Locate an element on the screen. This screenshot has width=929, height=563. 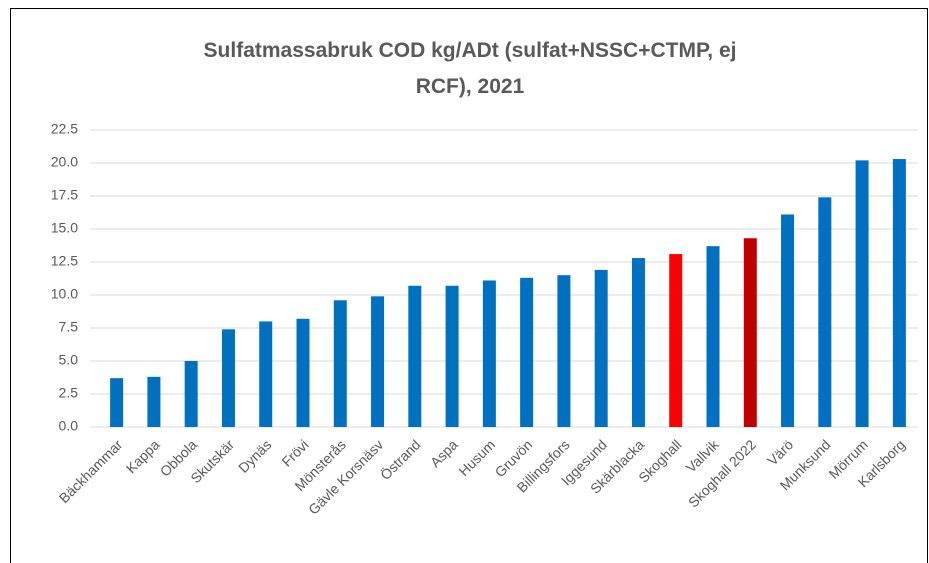
y-tick-label: 10.0 is located at coordinates (64, 294).